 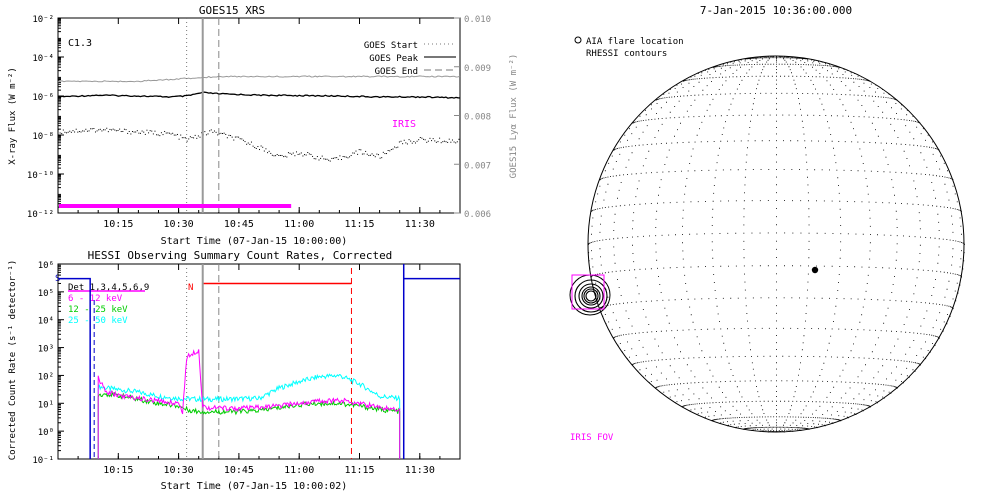 I want to click on hessi-series-6-12-keV, so click(x=249, y=404).